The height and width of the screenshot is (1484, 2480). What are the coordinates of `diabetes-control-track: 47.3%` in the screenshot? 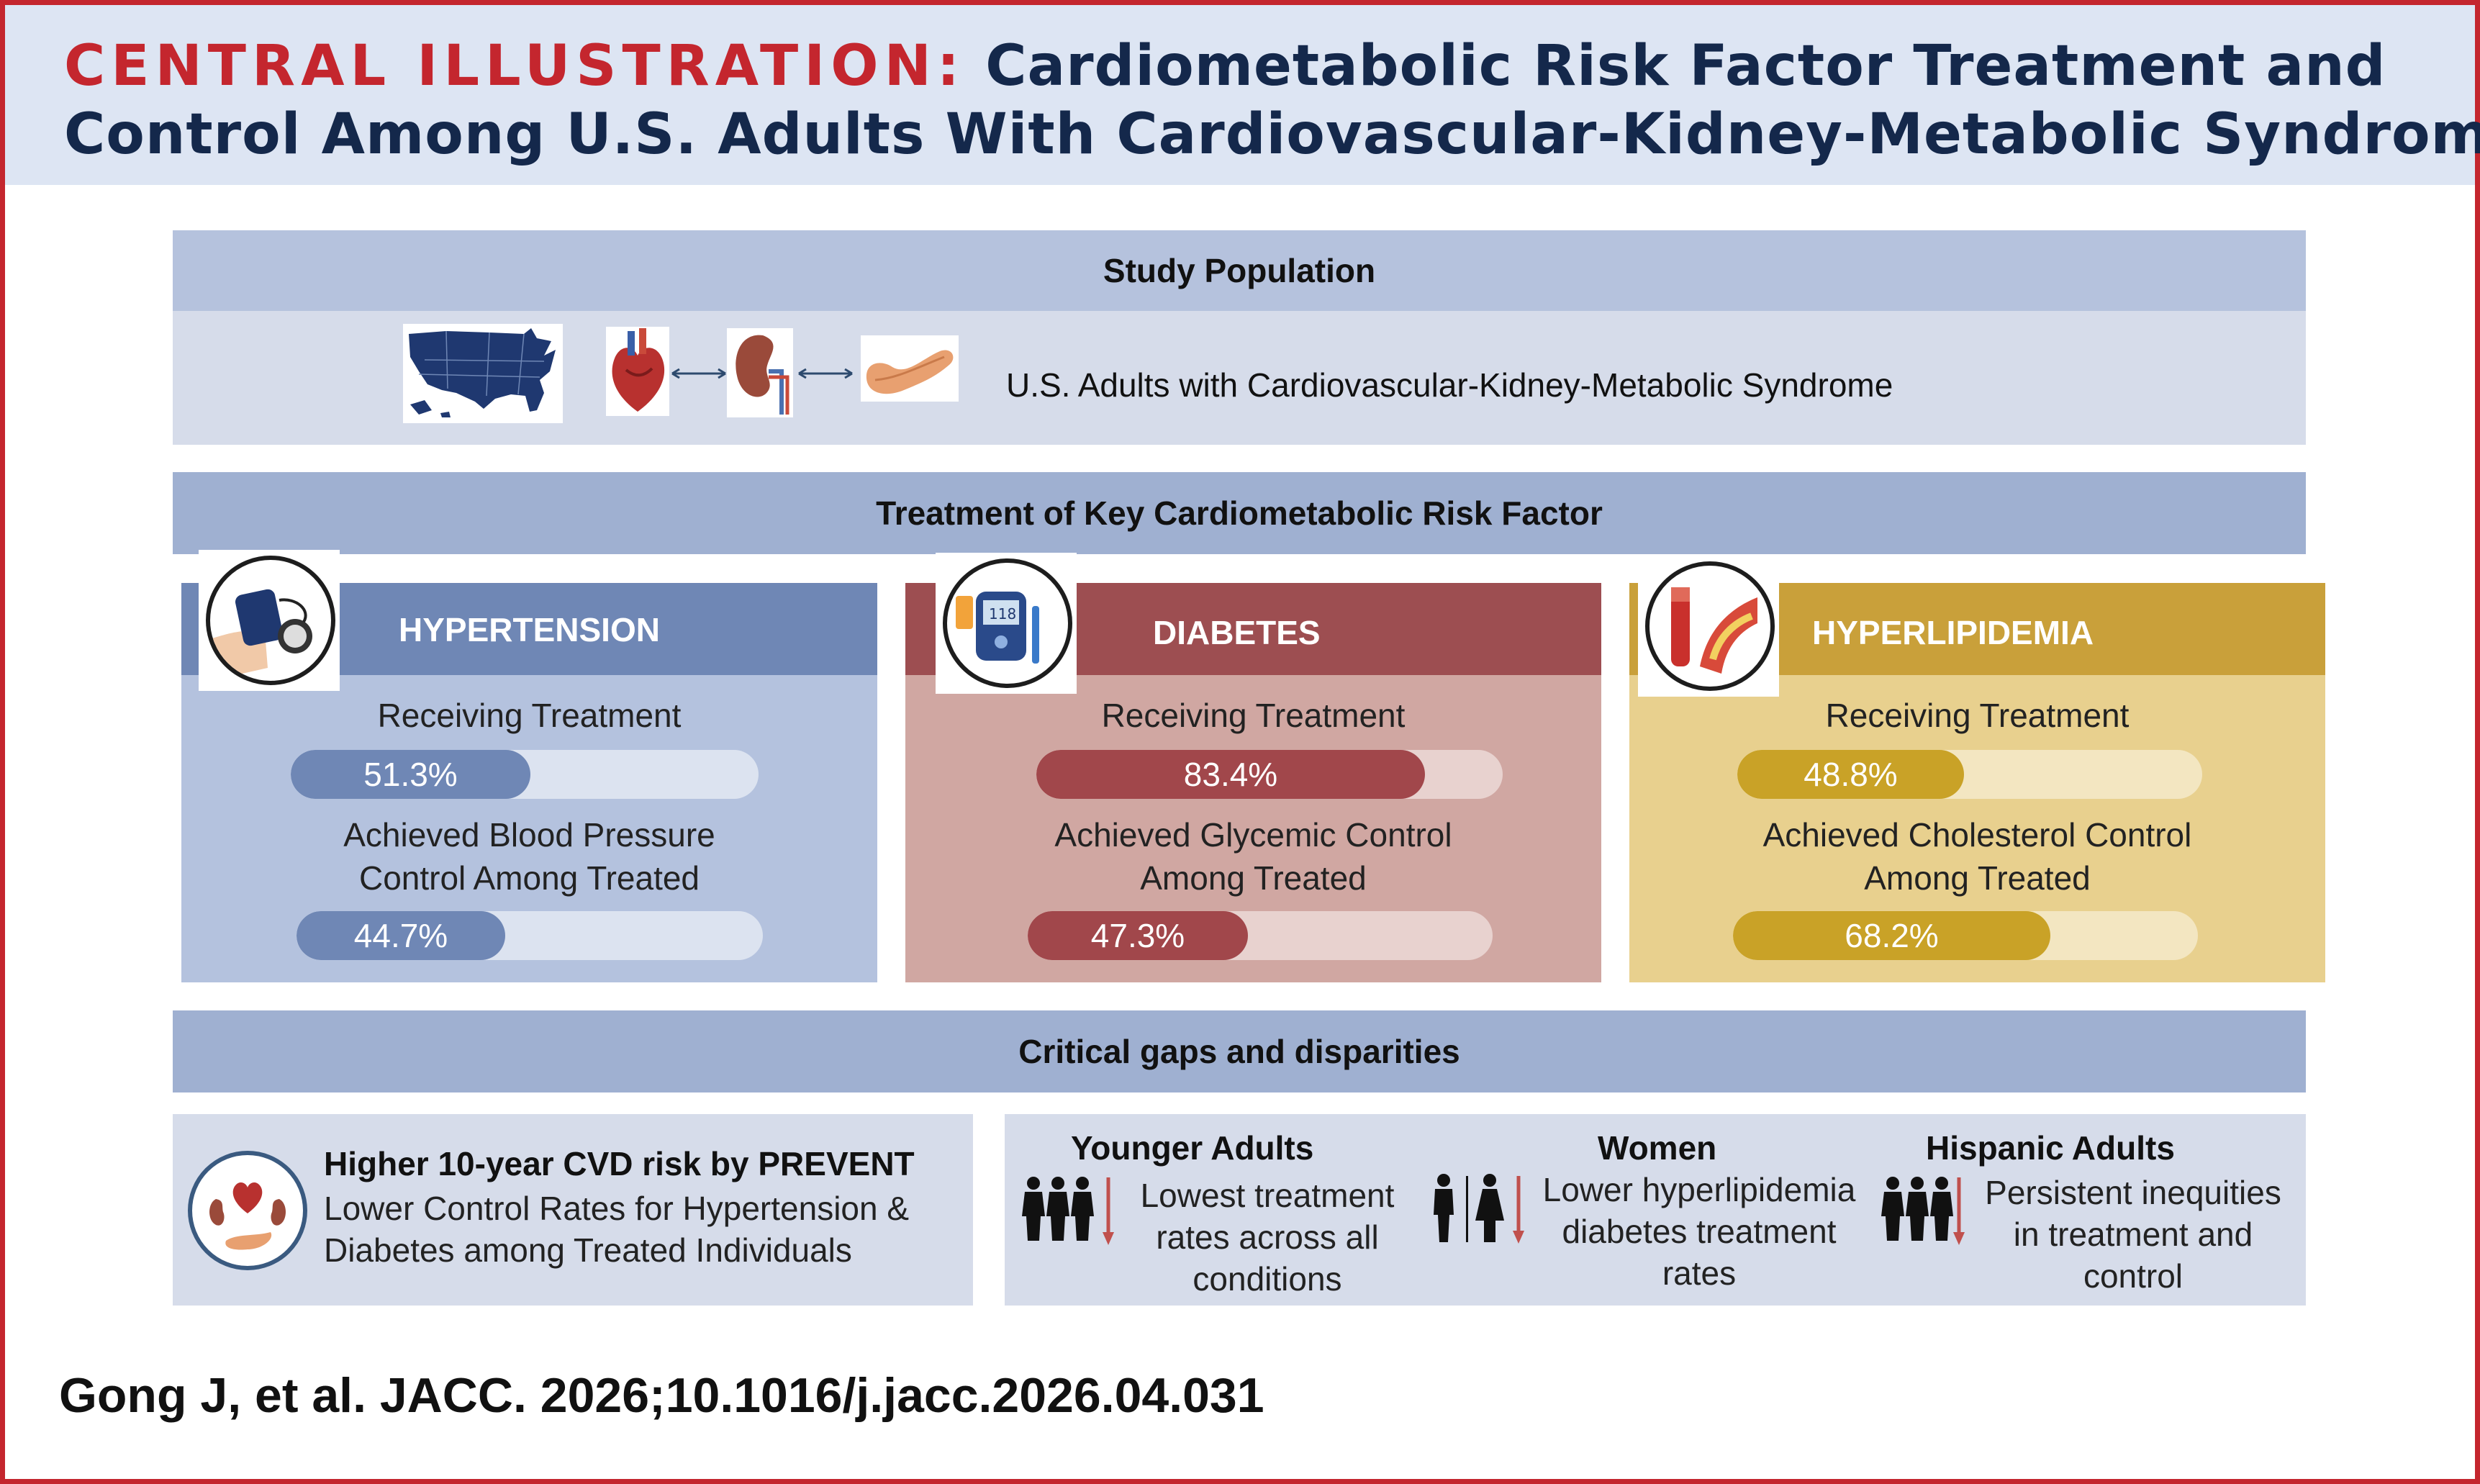 It's located at (1260, 935).